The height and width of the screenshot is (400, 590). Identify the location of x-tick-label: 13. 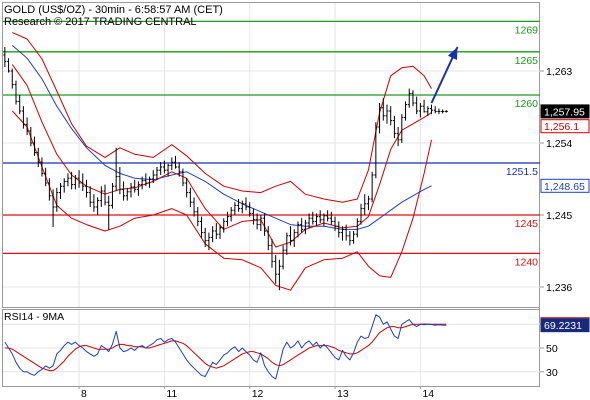
(343, 394).